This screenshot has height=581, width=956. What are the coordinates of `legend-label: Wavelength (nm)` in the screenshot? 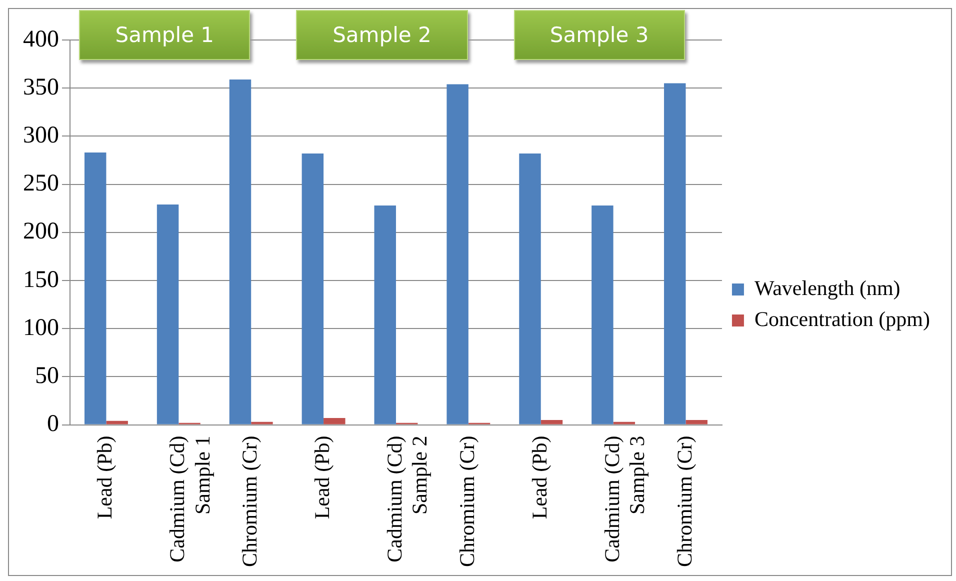 It's located at (827, 288).